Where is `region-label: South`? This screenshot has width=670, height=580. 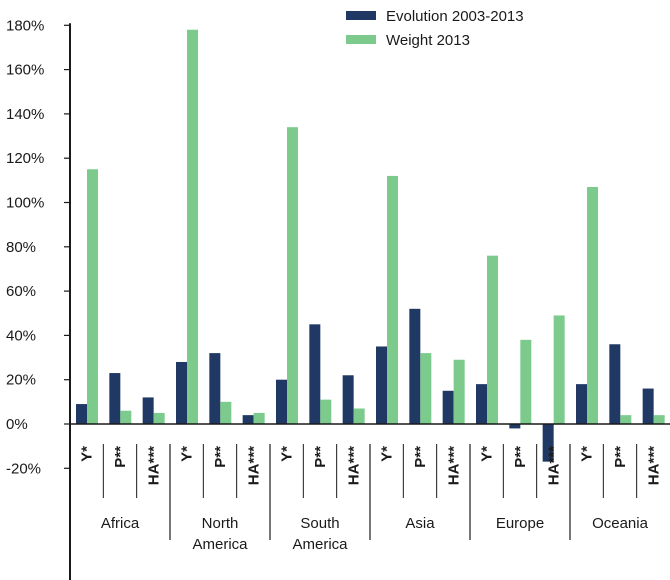
region-label: South is located at coordinates (319, 523).